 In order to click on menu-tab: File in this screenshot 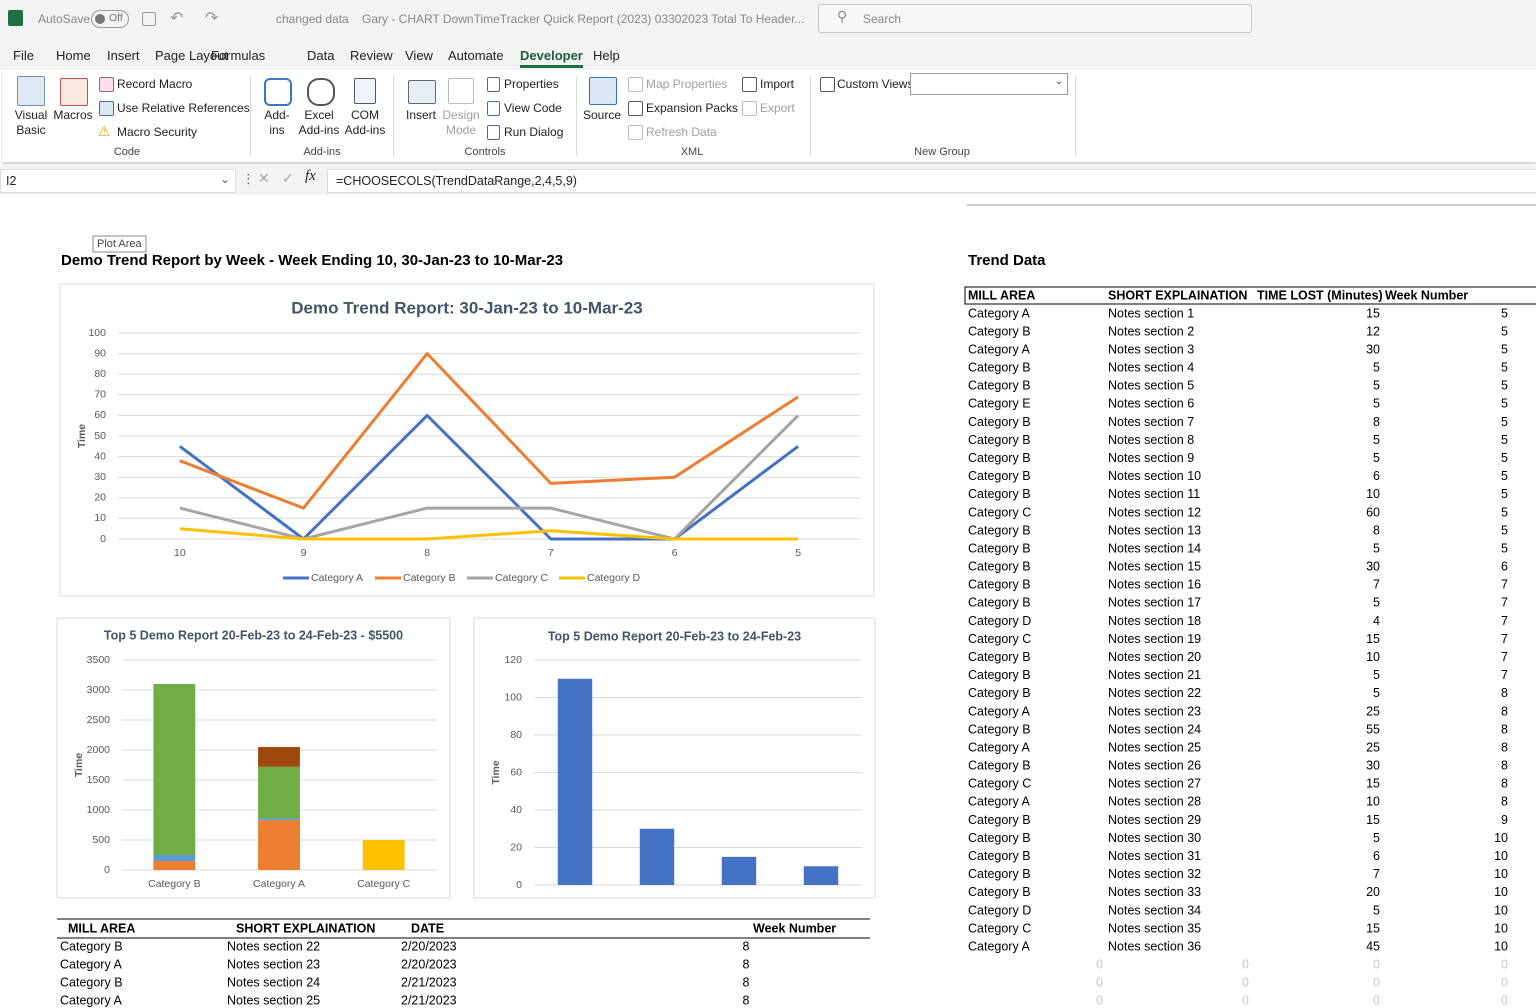, I will do `click(23, 55)`.